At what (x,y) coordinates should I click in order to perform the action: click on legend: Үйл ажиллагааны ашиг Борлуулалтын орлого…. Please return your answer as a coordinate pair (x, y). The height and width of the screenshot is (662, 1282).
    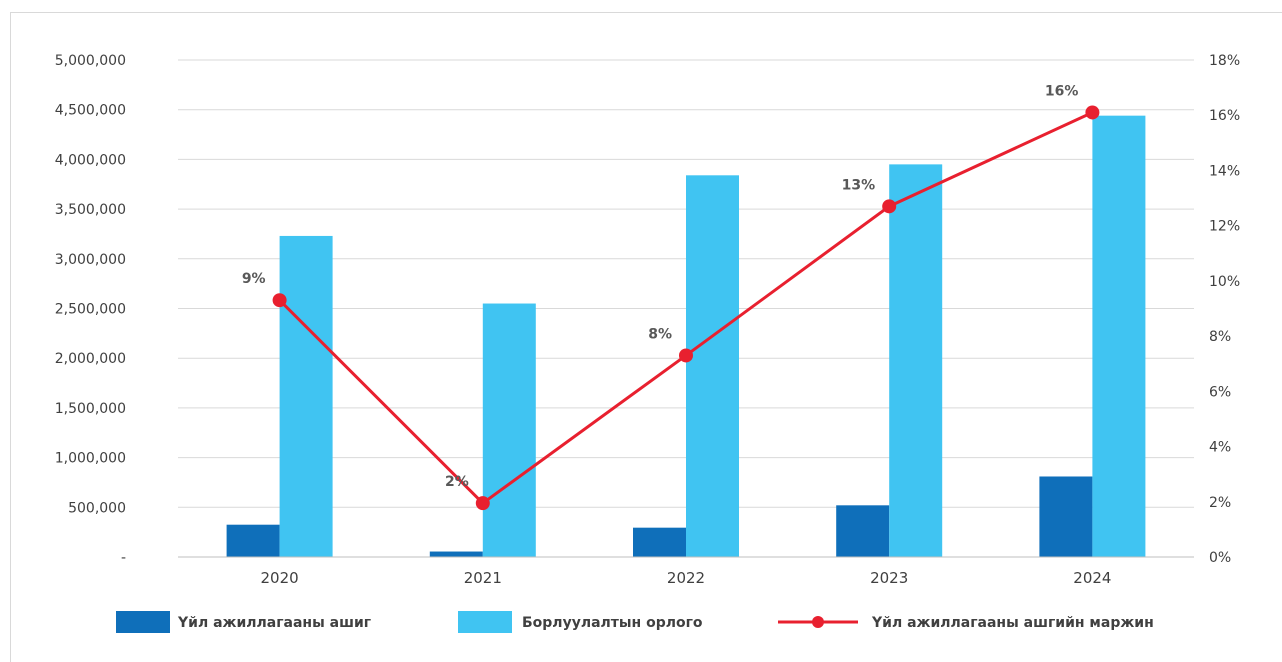
    Looking at the image, I should click on (635, 622).